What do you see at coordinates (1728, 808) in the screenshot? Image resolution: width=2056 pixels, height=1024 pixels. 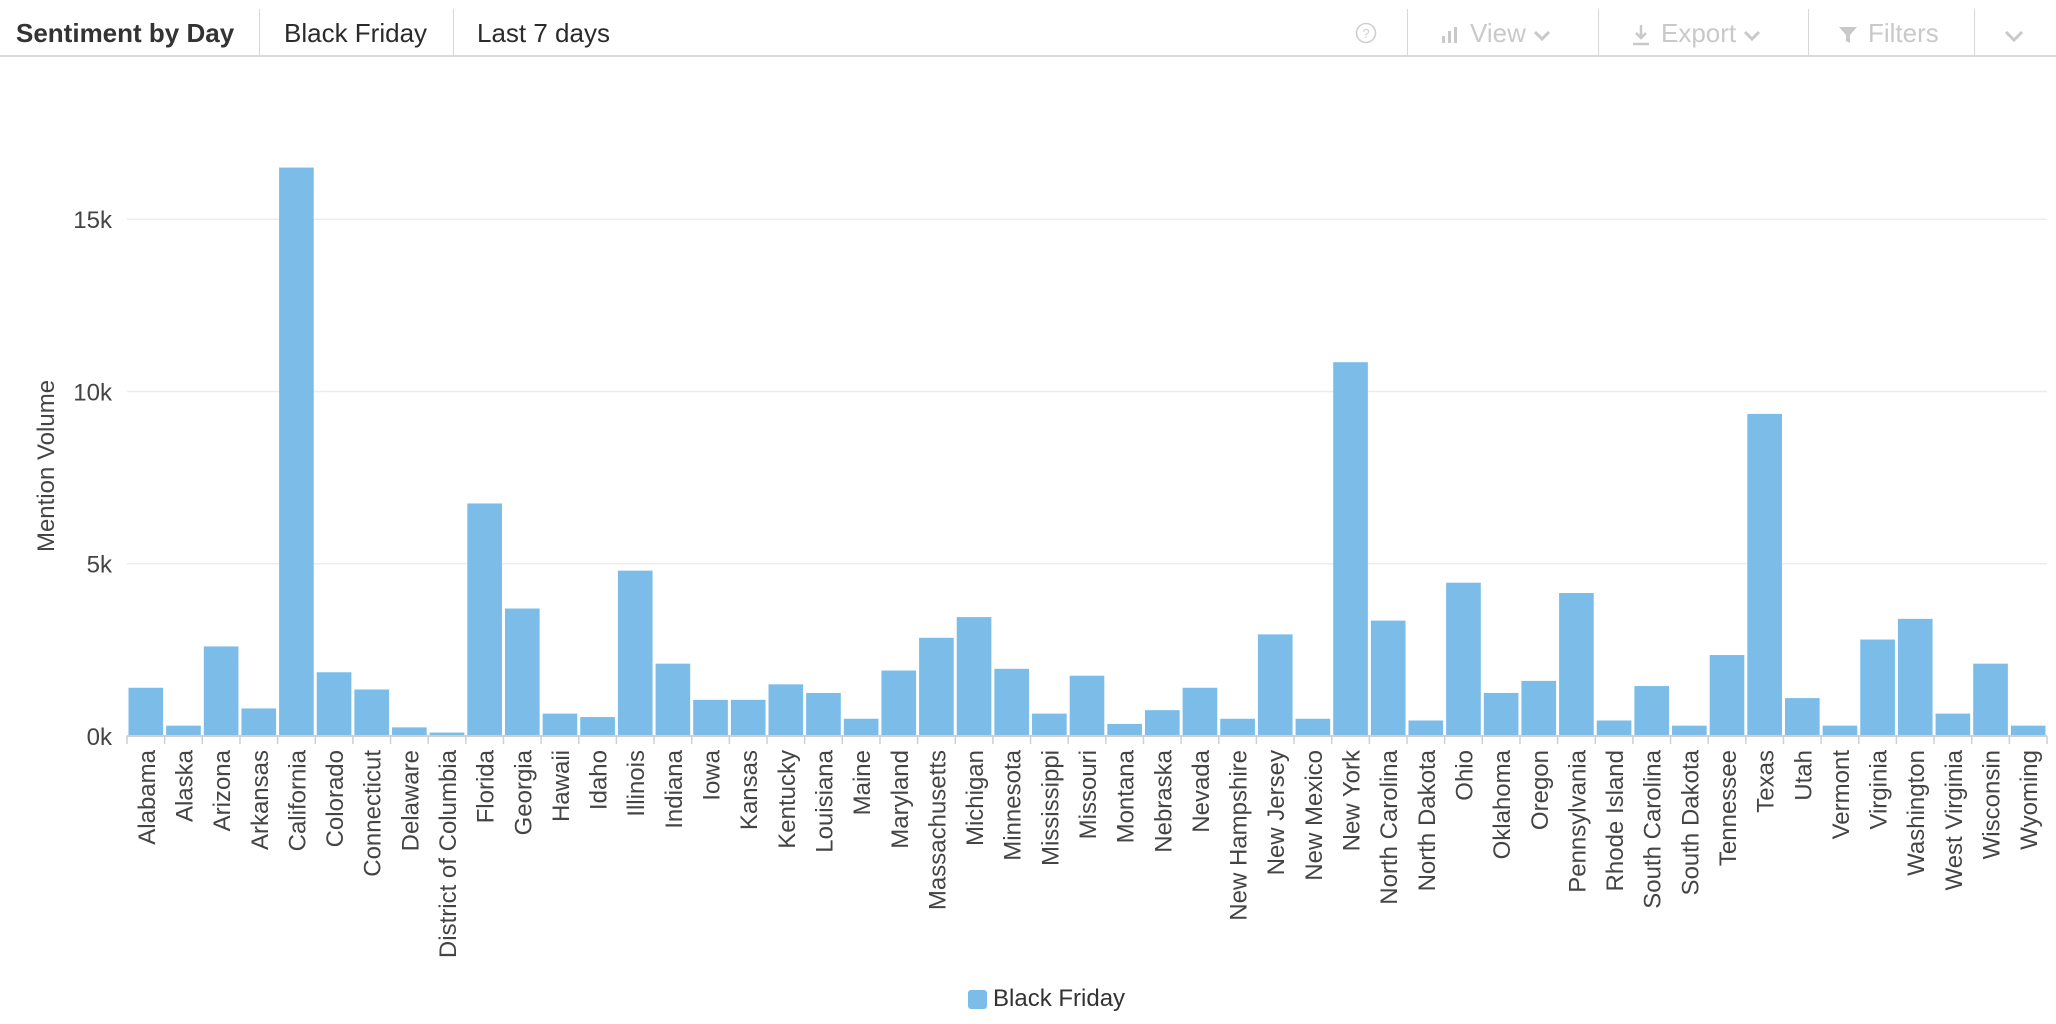 I see `x-tick-label: Tennessee` at bounding box center [1728, 808].